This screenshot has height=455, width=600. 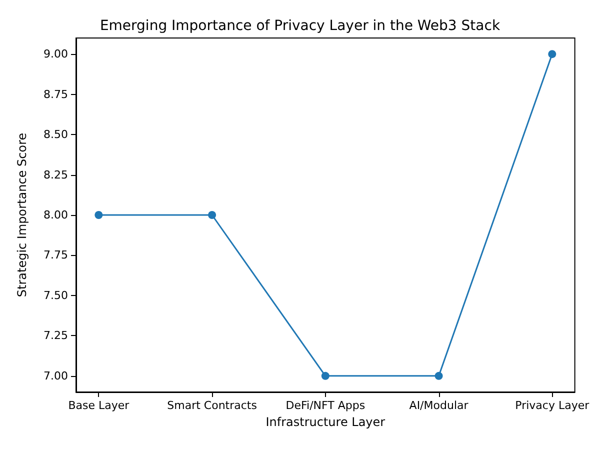 What do you see at coordinates (56, 175) in the screenshot?
I see `y-tick-label: 8.25` at bounding box center [56, 175].